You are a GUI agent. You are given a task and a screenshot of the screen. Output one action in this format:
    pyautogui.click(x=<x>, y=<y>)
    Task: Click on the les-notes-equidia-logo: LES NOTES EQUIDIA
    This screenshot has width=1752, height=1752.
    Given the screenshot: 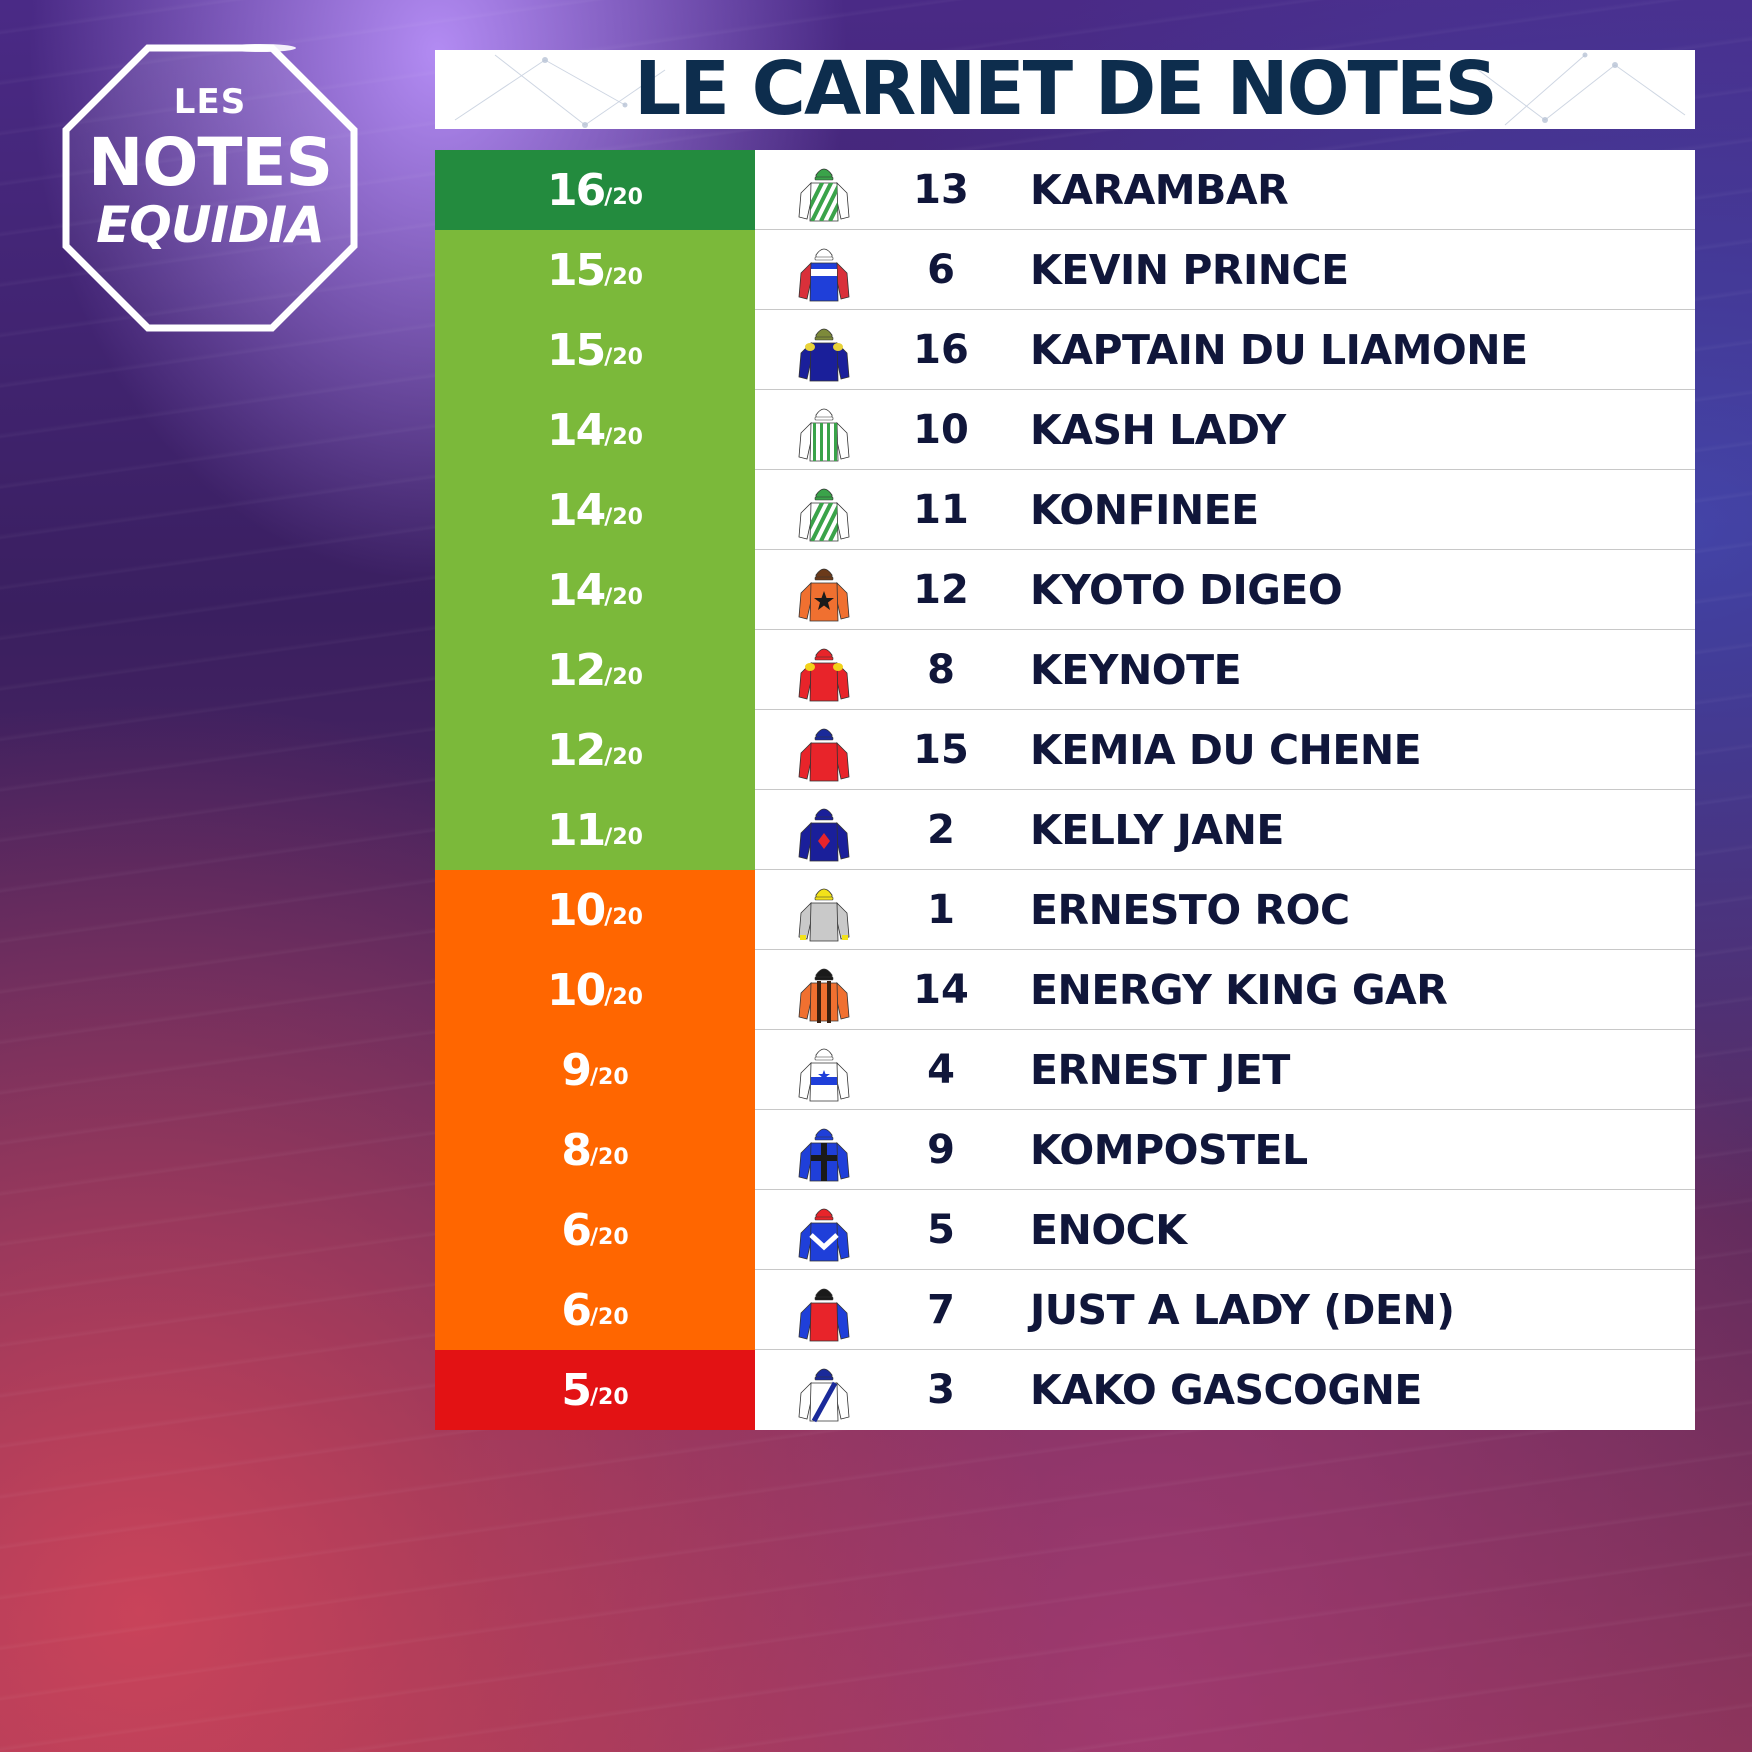 What is the action you would take?
    pyautogui.click(x=210, y=189)
    